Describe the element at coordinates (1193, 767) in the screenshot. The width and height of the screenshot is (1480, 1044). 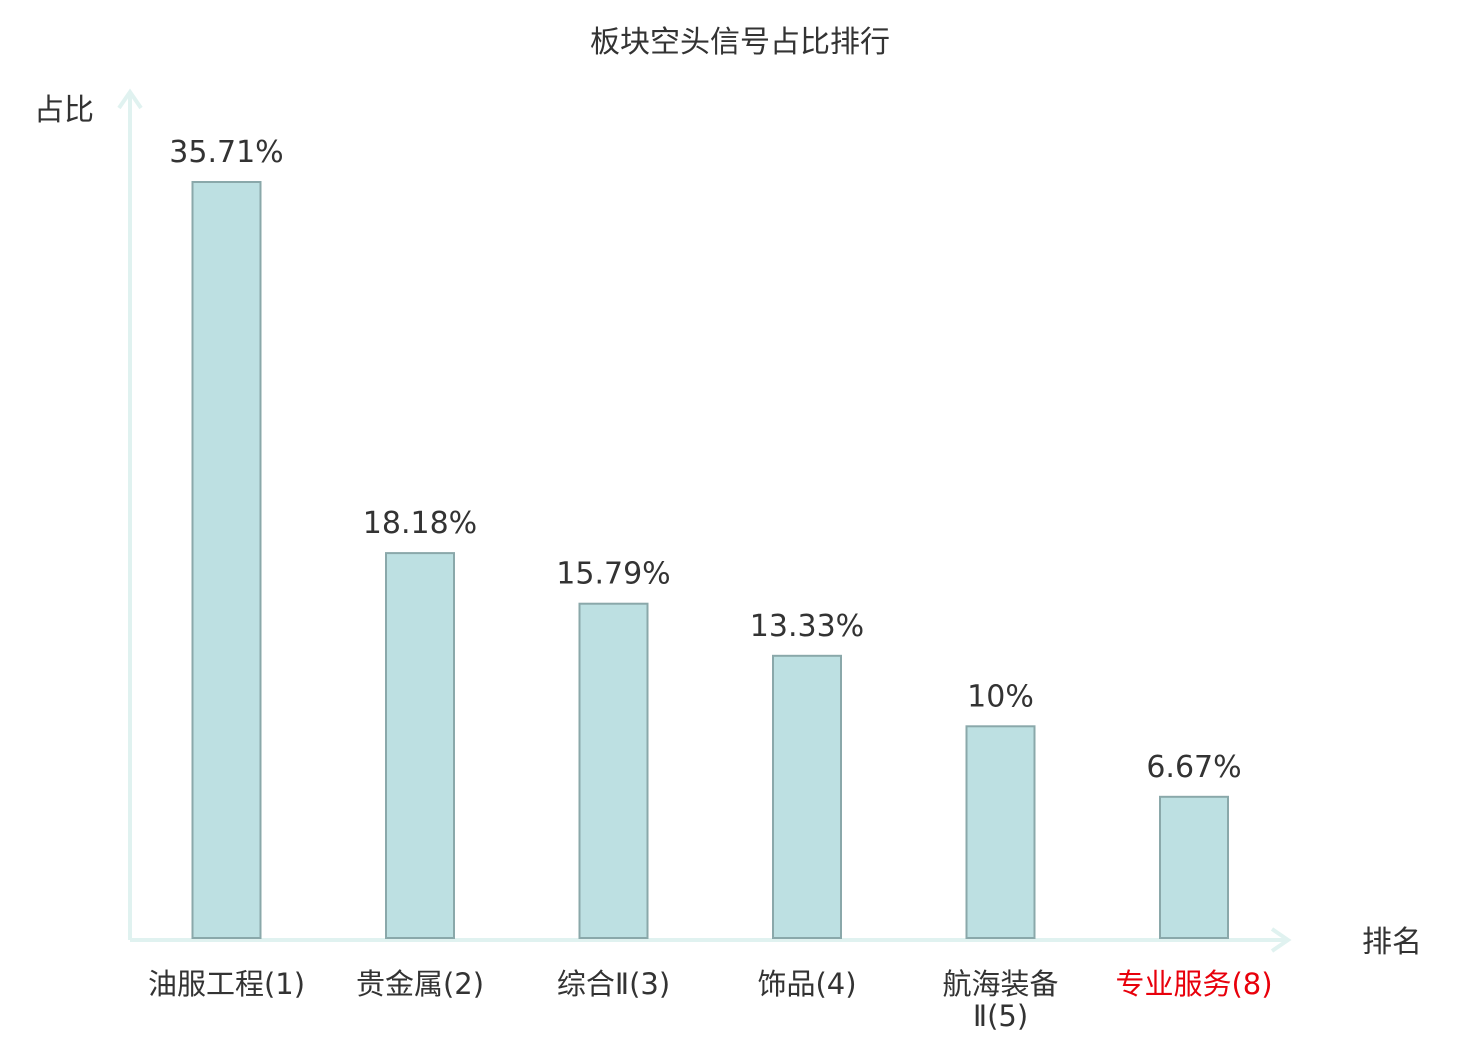
I see `value-label-6: 6.67%` at that location.